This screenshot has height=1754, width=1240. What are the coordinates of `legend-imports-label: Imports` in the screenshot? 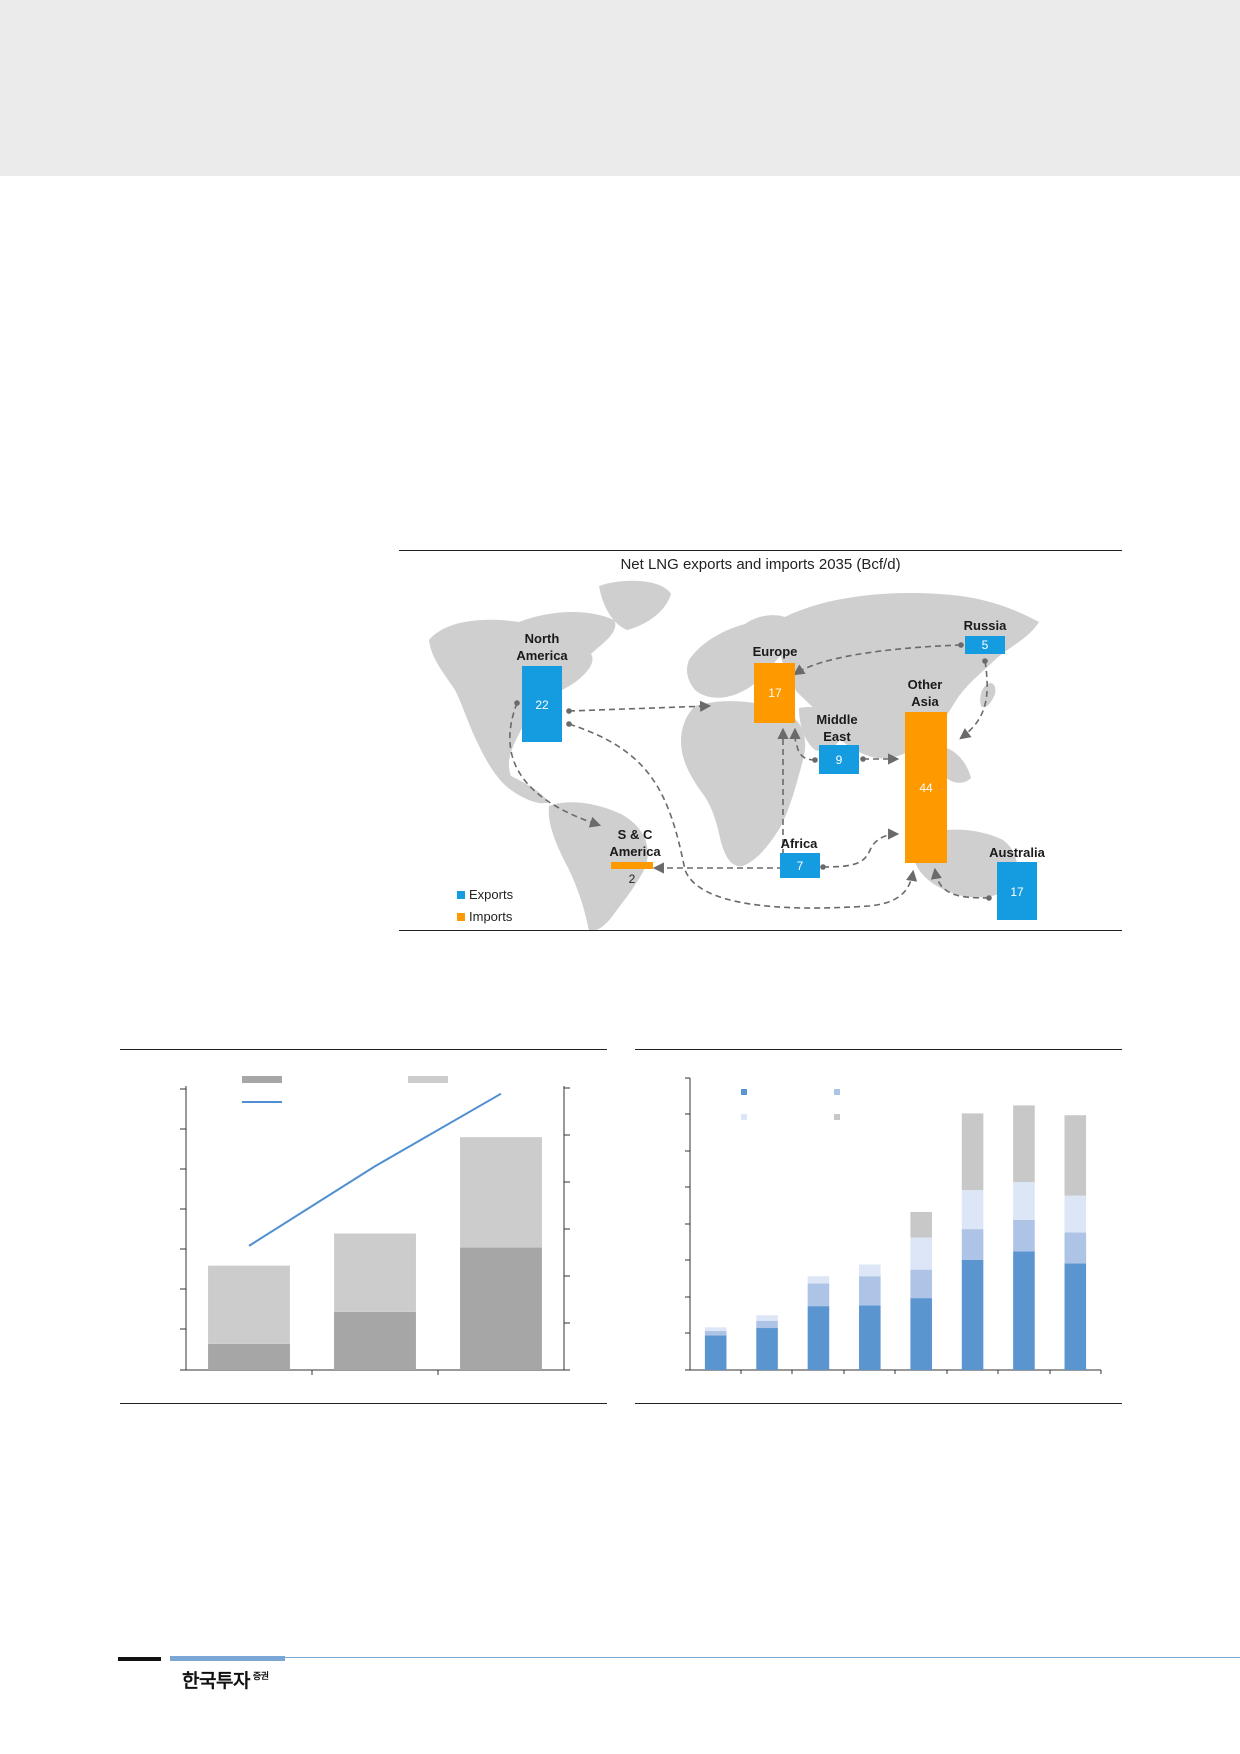 It's located at (491, 916).